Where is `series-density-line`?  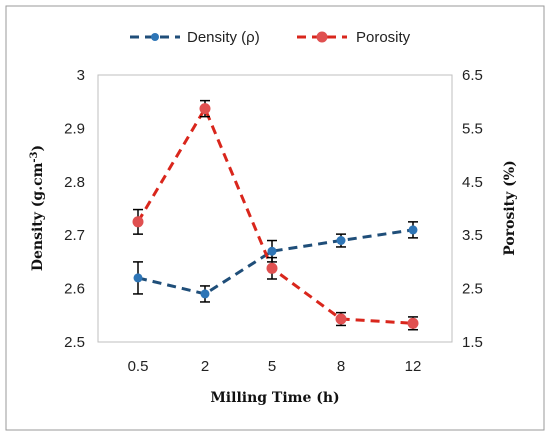 series-density-line is located at coordinates (275, 262).